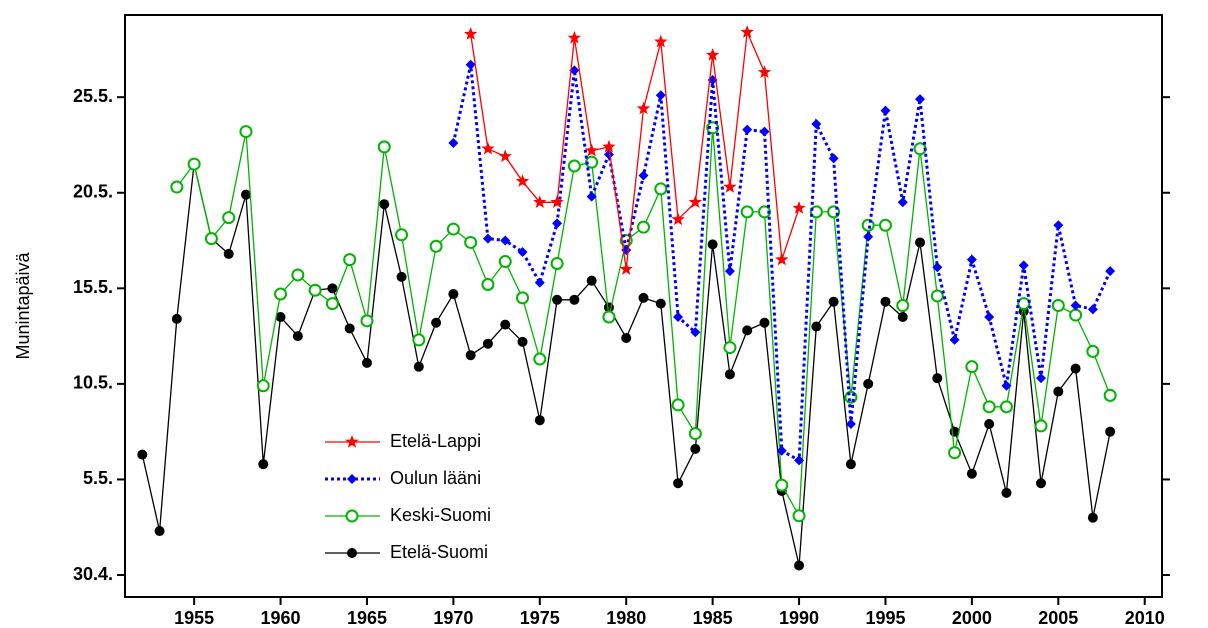 The image size is (1208, 628). Describe the element at coordinates (713, 618) in the screenshot. I see `x-tick-label: 1985` at that location.